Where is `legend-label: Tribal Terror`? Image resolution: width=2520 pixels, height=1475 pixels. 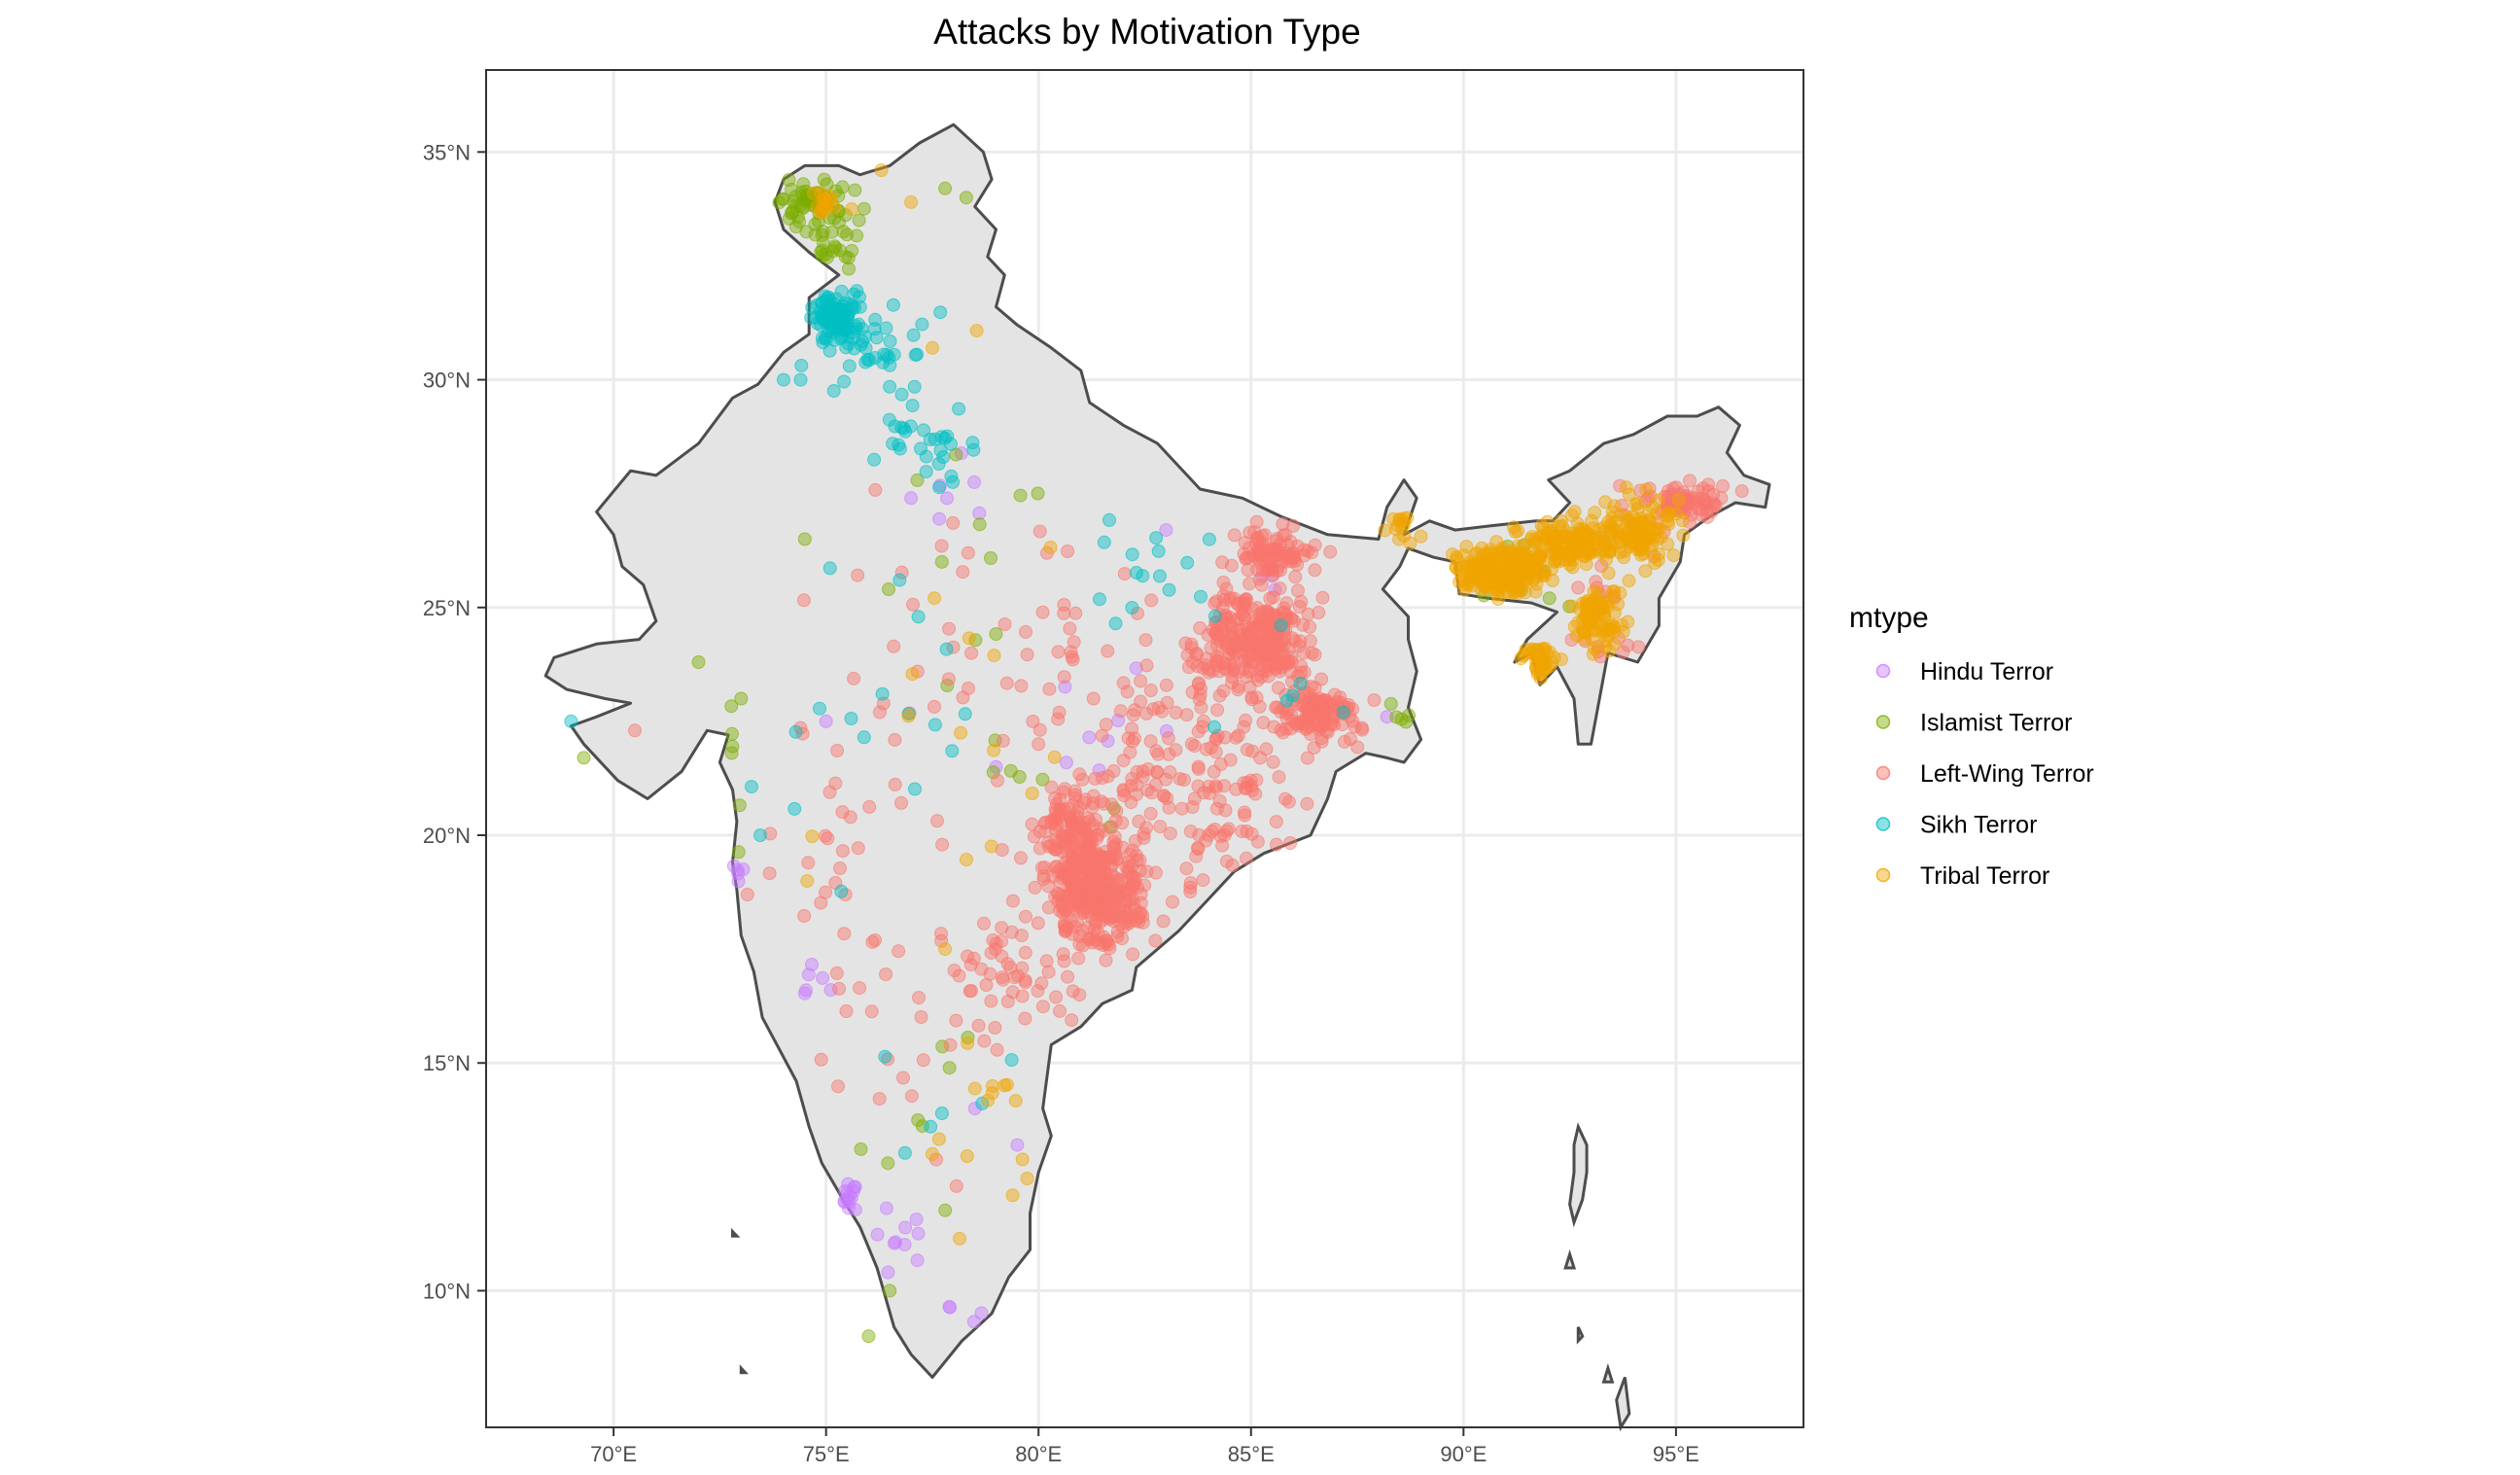
legend-label: Tribal Terror is located at coordinates (1984, 876).